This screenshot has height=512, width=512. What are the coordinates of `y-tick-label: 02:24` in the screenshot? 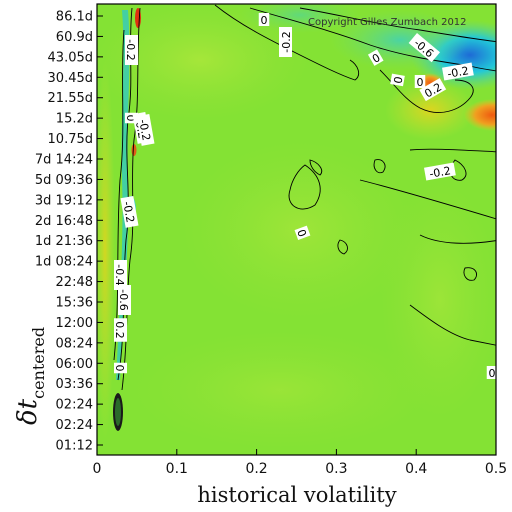 It's located at (74, 405).